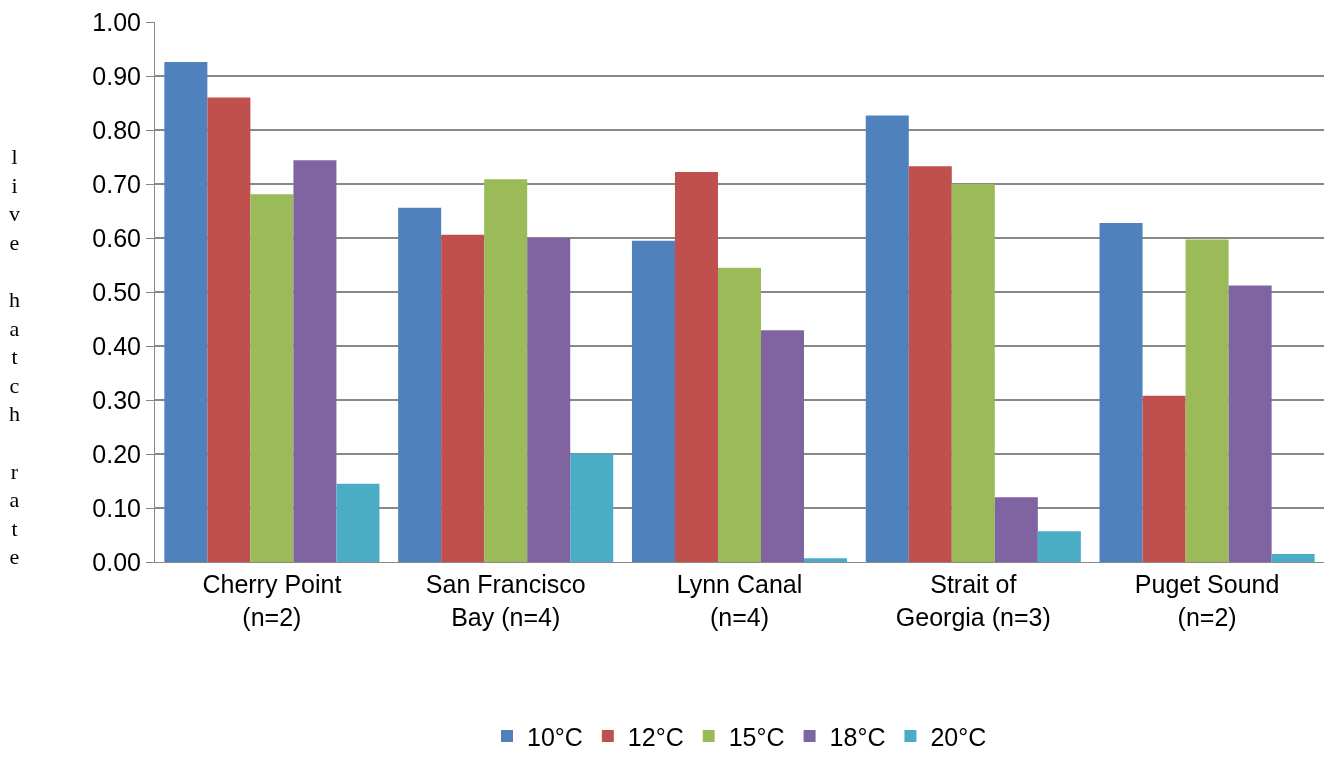 The image size is (1332, 767). What do you see at coordinates (116, 453) in the screenshot?
I see `y-tick-label: 0.20` at bounding box center [116, 453].